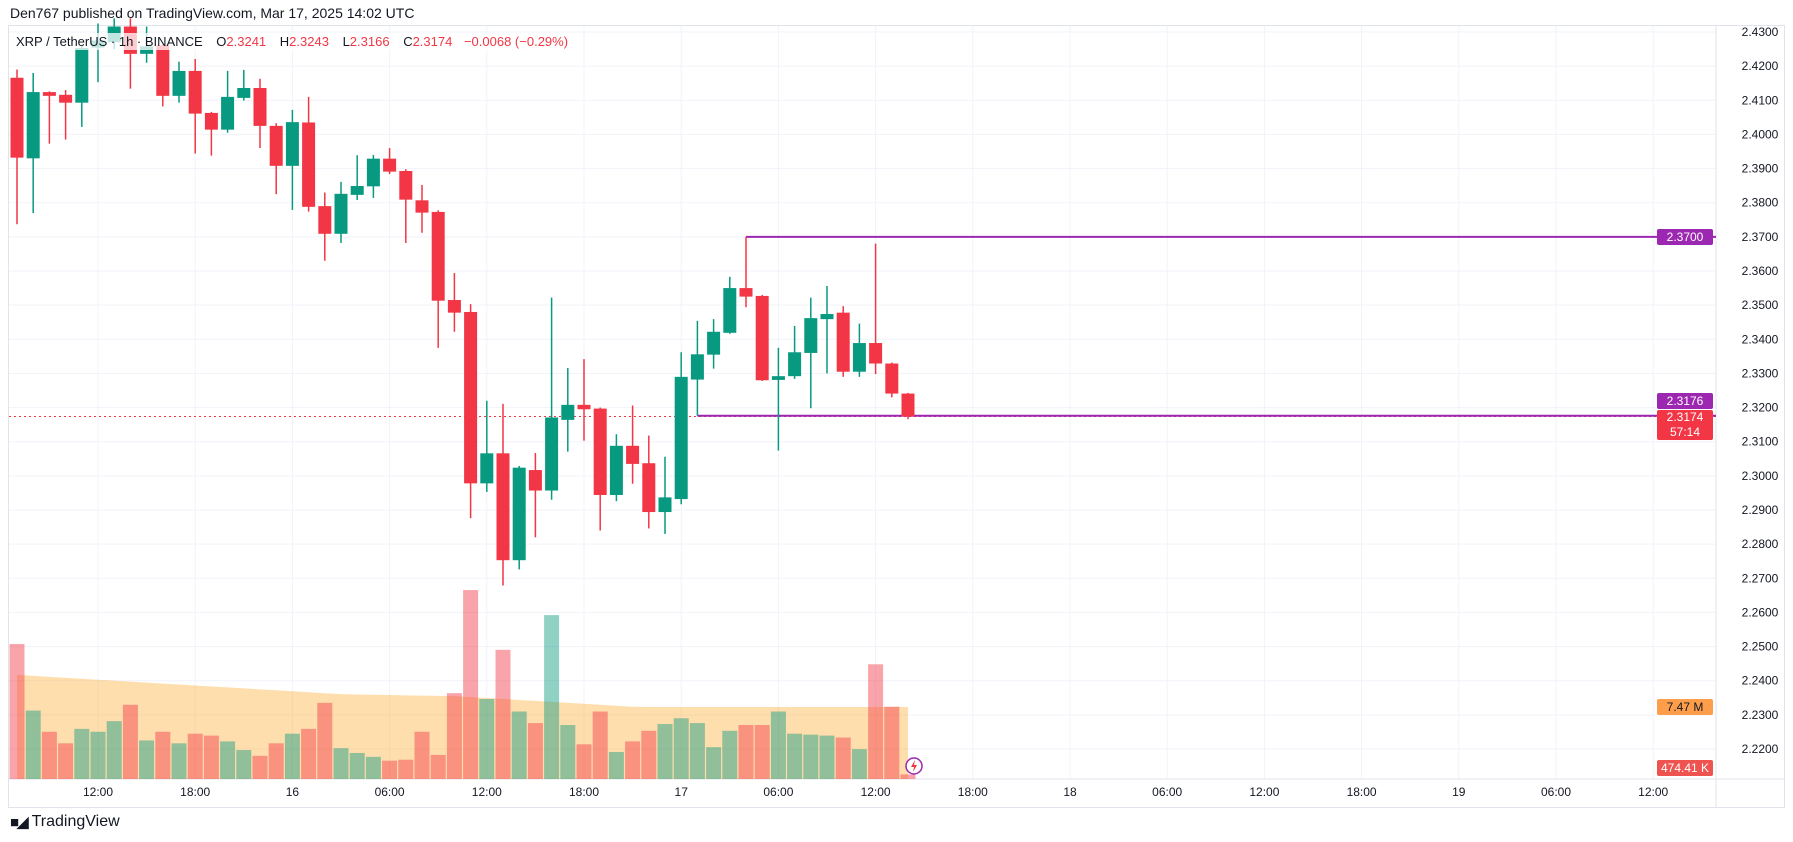 This screenshot has height=842, width=1793. What do you see at coordinates (408, 41) in the screenshot?
I see `close-label: C` at bounding box center [408, 41].